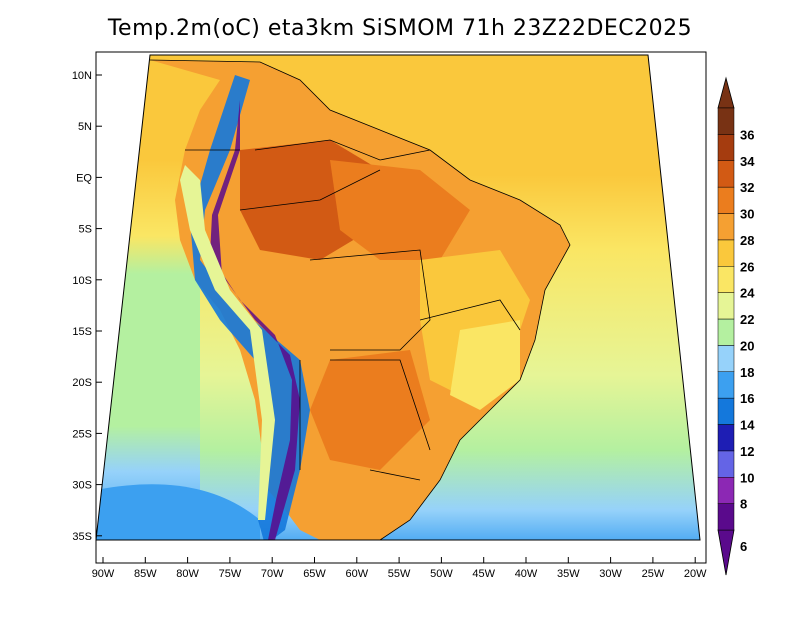  Describe the element at coordinates (82, 383) in the screenshot. I see `lat-tick-label: 20S` at that location.